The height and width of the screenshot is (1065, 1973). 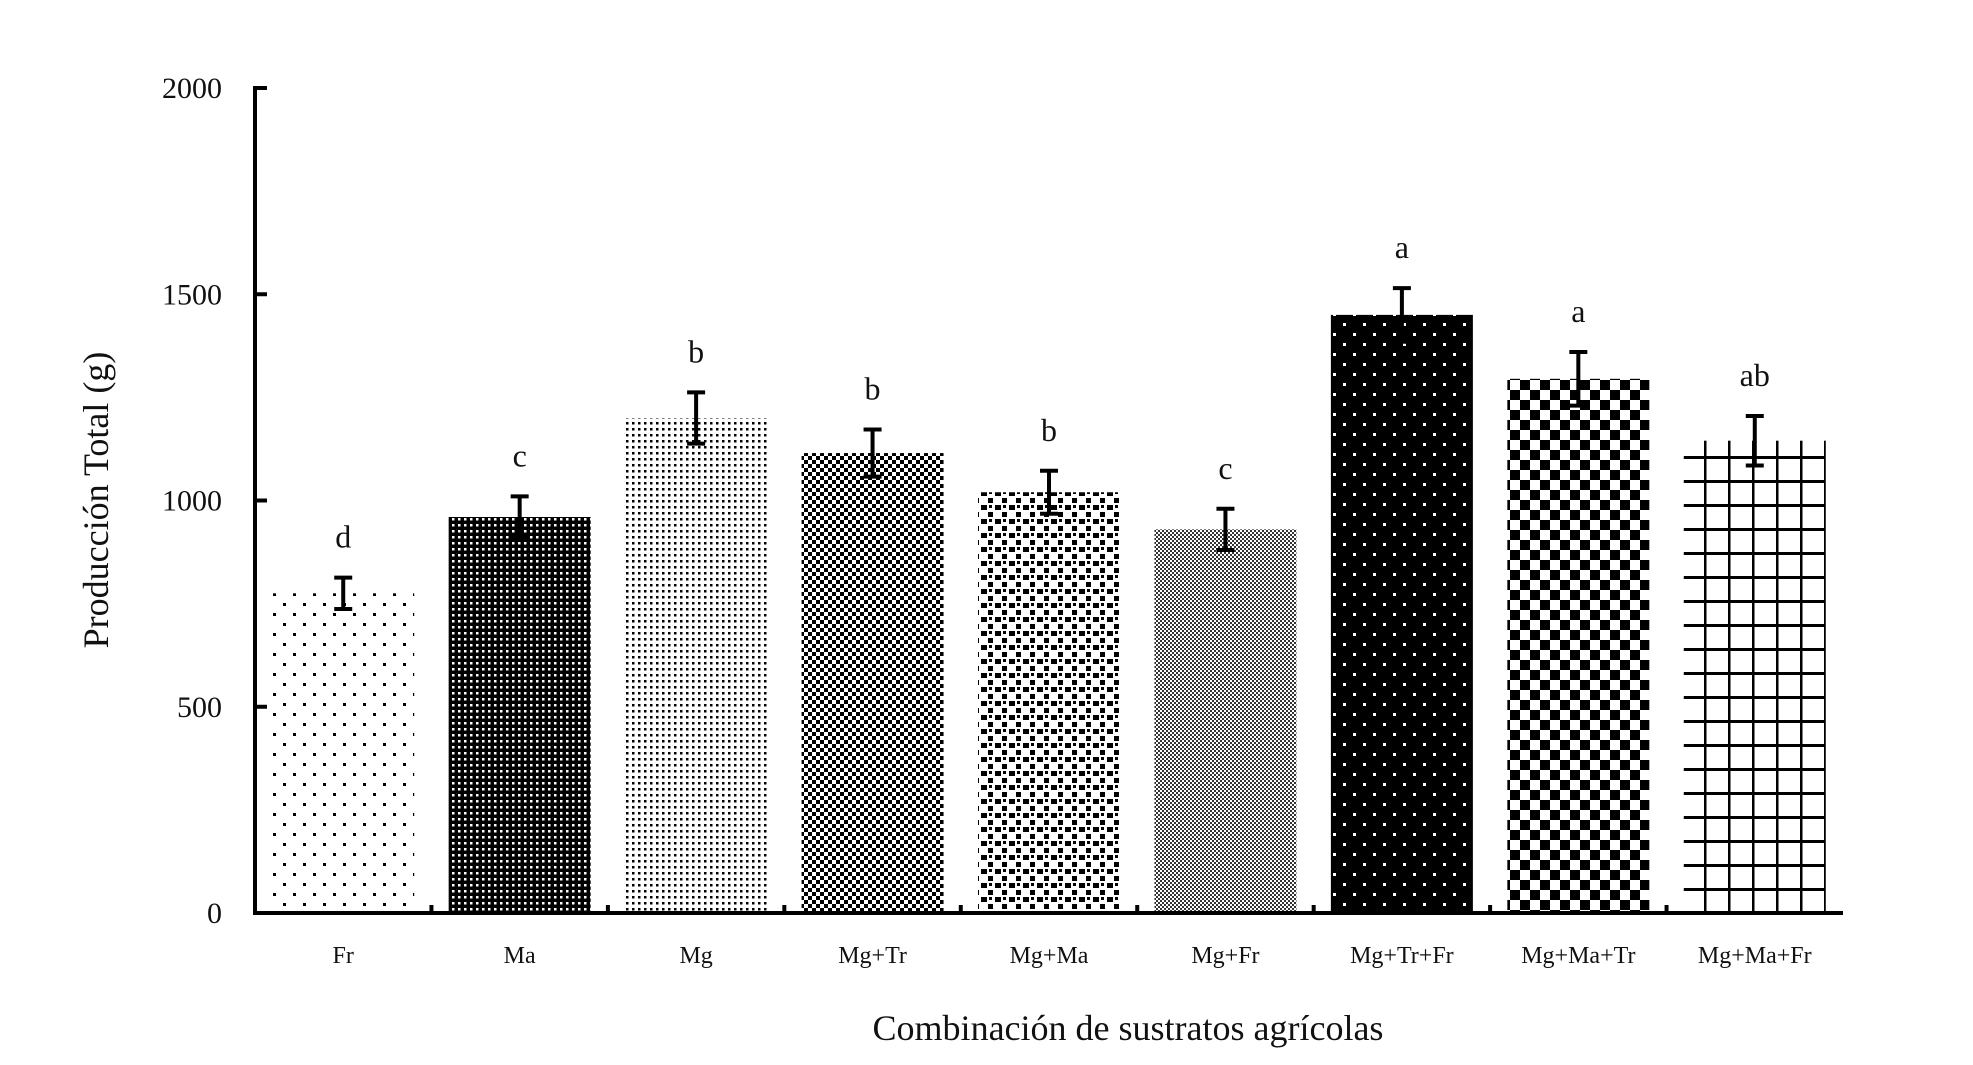 What do you see at coordinates (520, 956) in the screenshot?
I see `x-tick-label: Ma` at bounding box center [520, 956].